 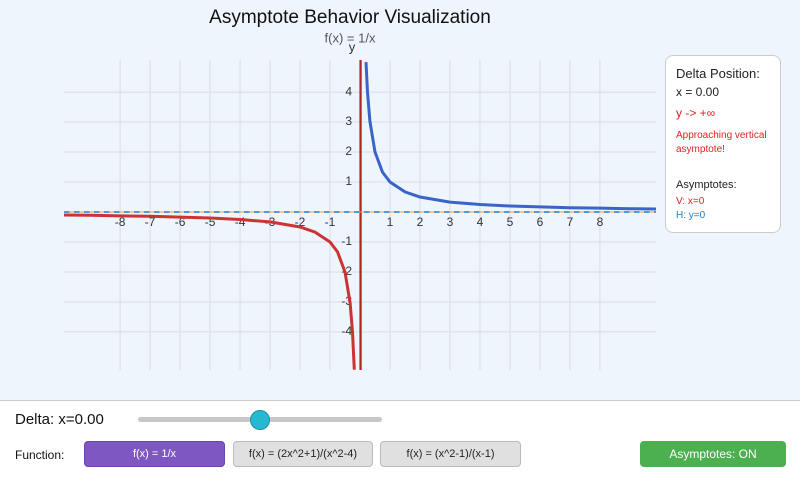 What do you see at coordinates (180, 222) in the screenshot?
I see `x-tick-label: -6` at bounding box center [180, 222].